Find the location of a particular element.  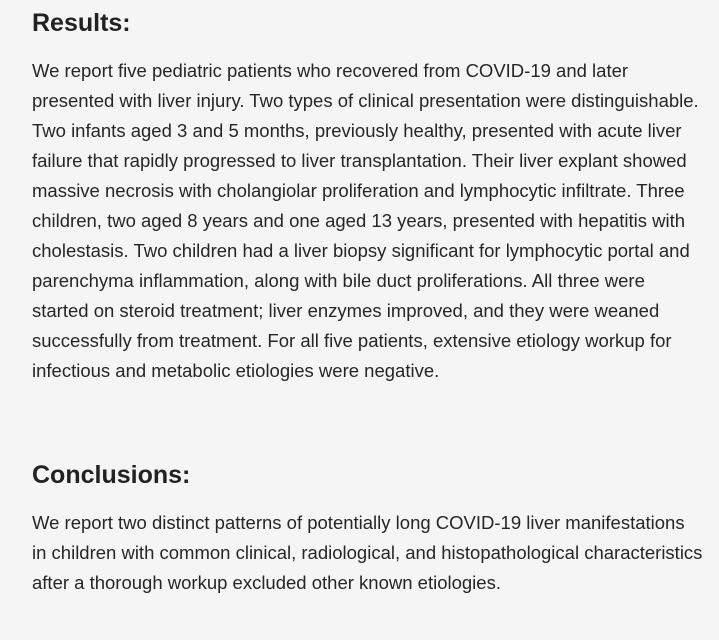

conclusions-heading: Conclusions: is located at coordinates (111, 475).